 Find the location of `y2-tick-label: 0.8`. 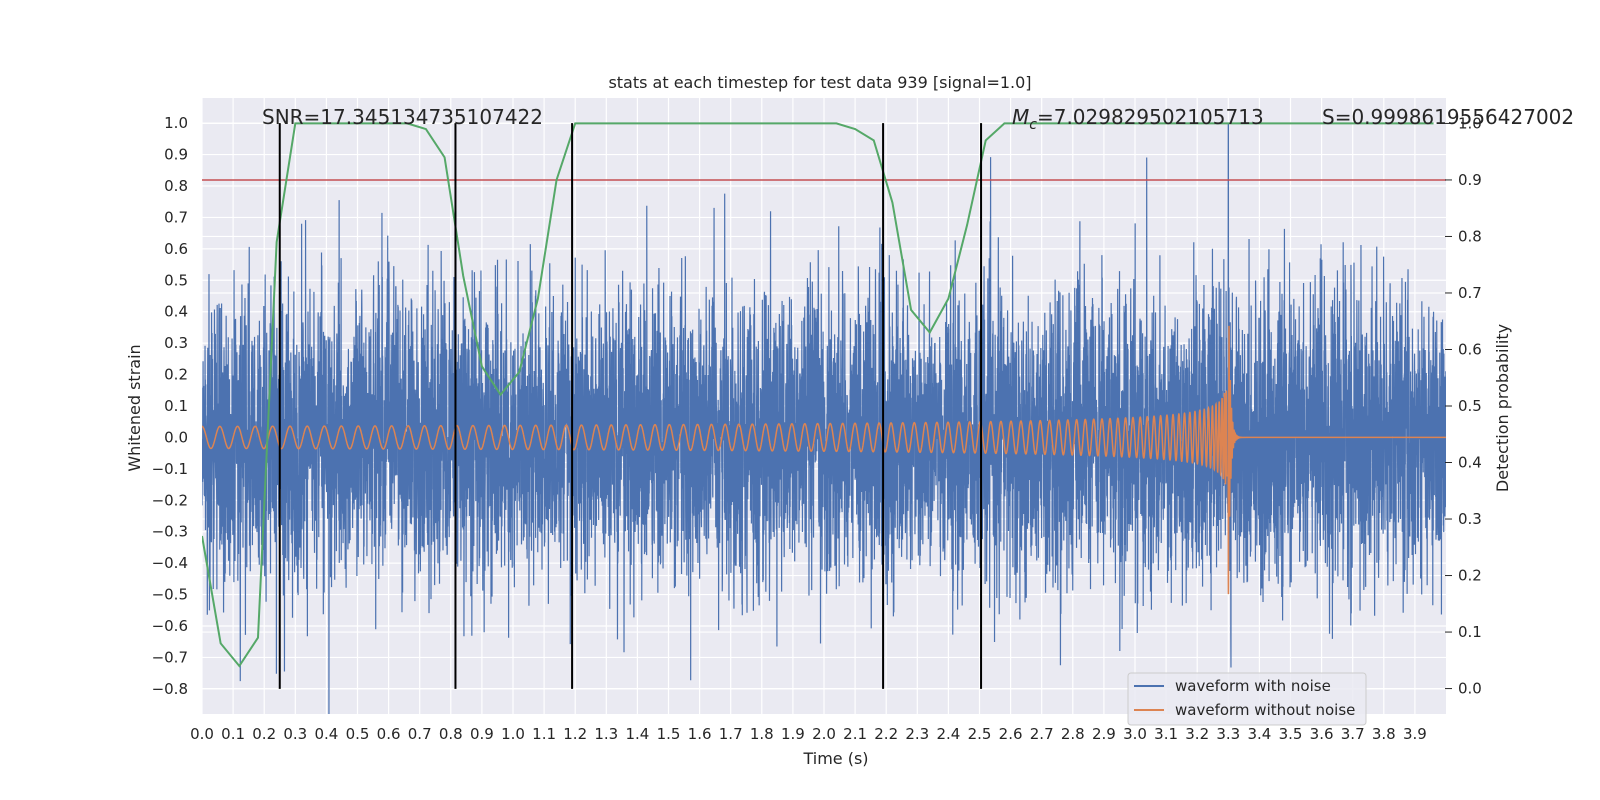

y2-tick-label: 0.8 is located at coordinates (1470, 236).